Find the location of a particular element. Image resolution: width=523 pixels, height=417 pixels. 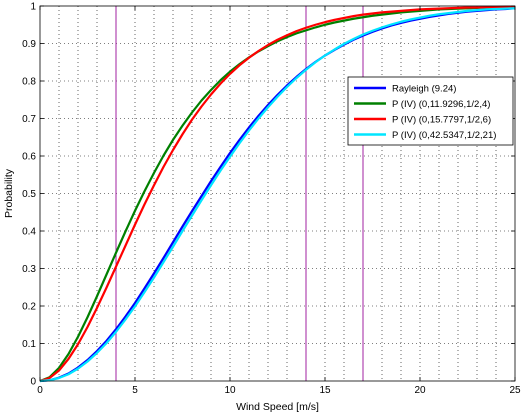

x-tick-labels: 0 5 10 15 20 25 is located at coordinates (279, 390).